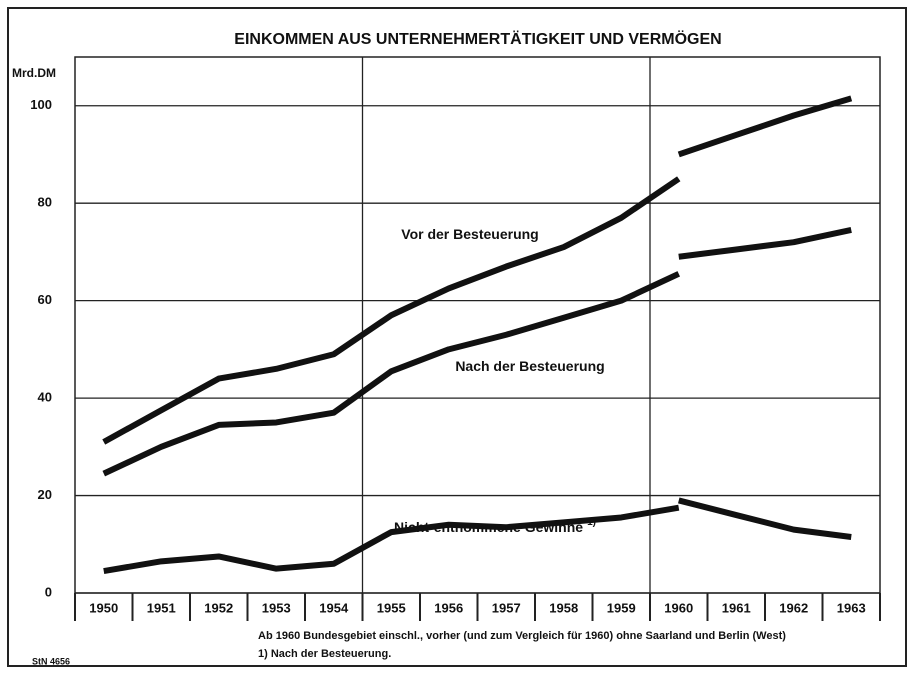  I want to click on x-tick-label: 1954, so click(334, 607).